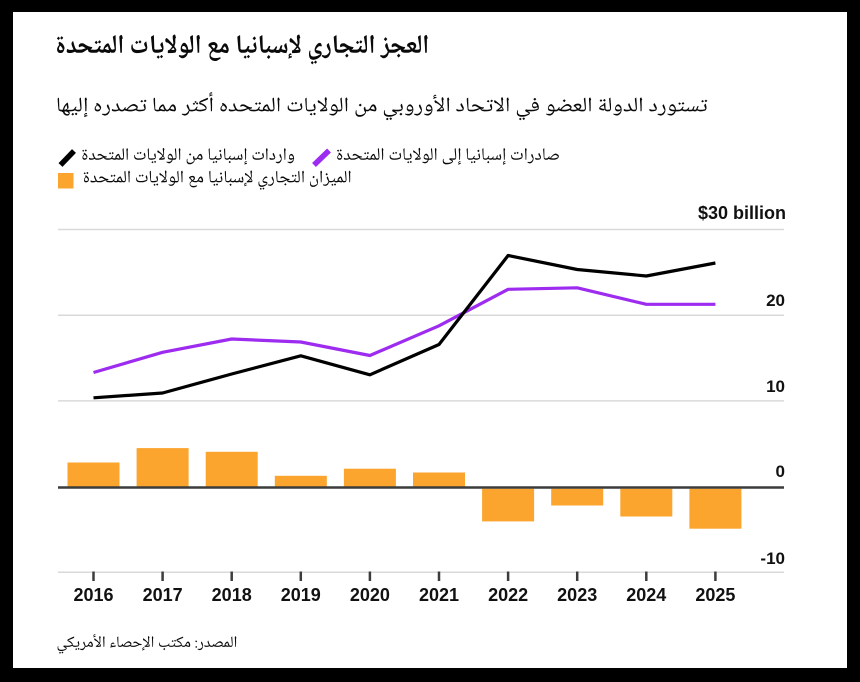  What do you see at coordinates (775, 300) in the screenshot?
I see `svg-text: 20` at bounding box center [775, 300].